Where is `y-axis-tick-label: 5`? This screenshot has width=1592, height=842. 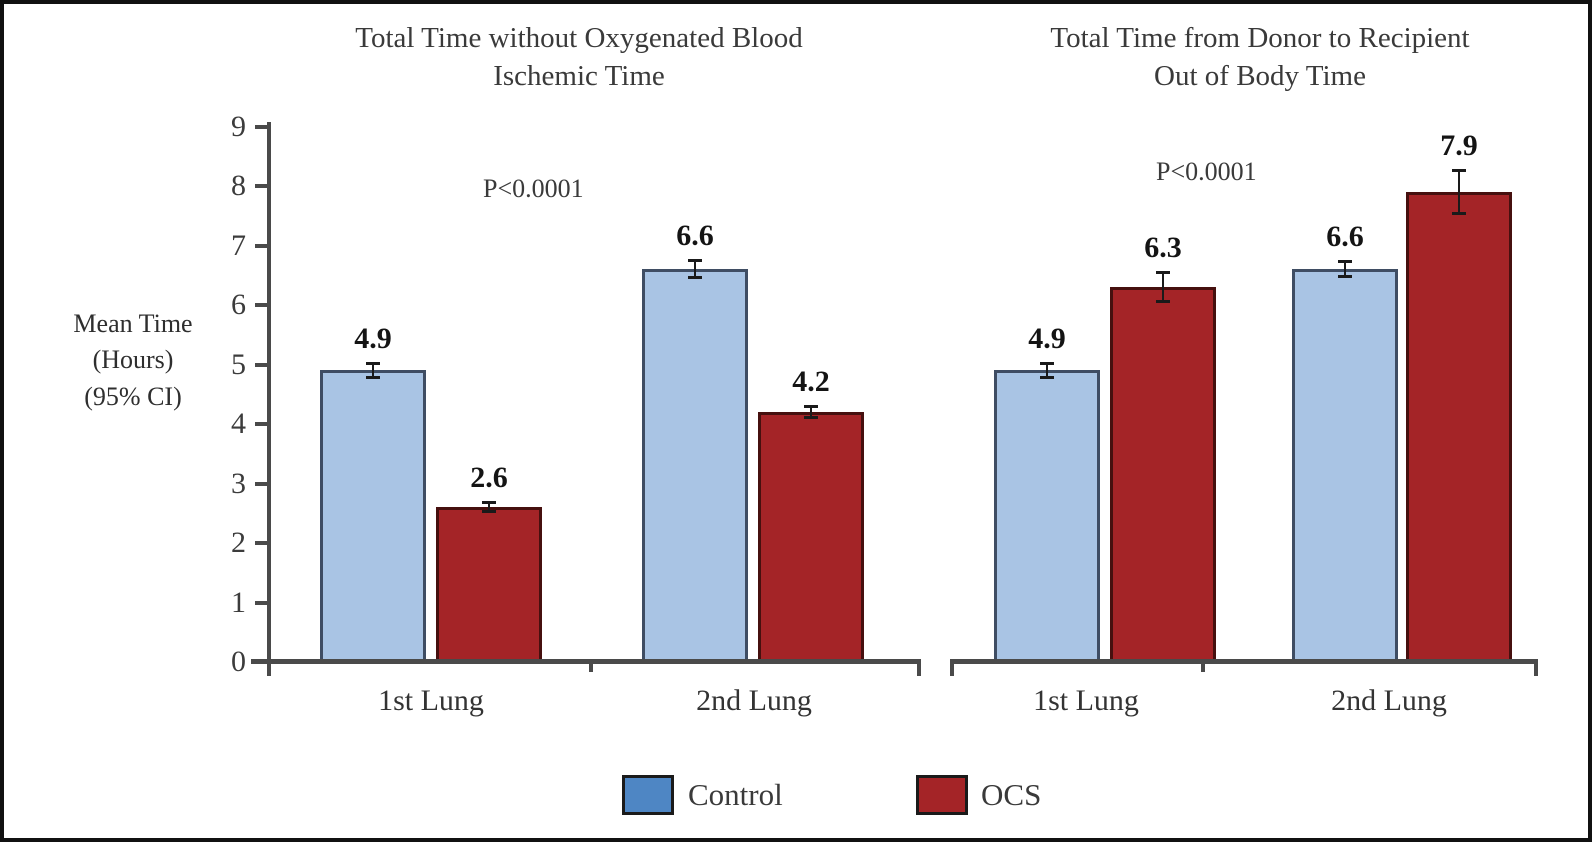
y-axis-tick-label: 5 is located at coordinates (238, 364).